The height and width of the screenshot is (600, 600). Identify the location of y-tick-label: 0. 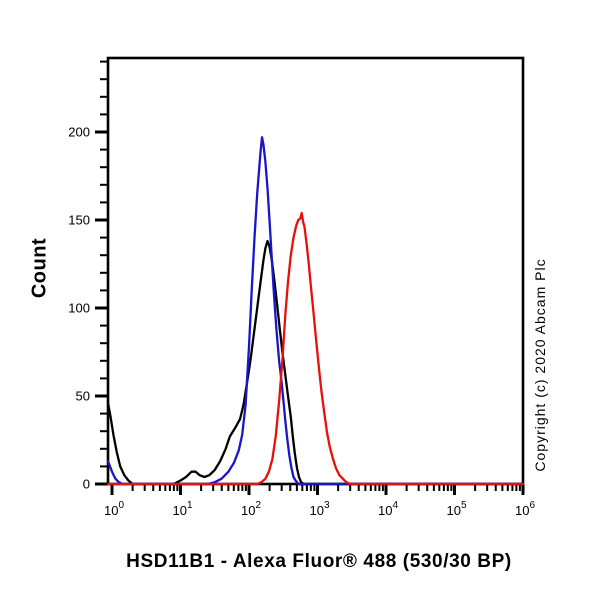
(86, 484).